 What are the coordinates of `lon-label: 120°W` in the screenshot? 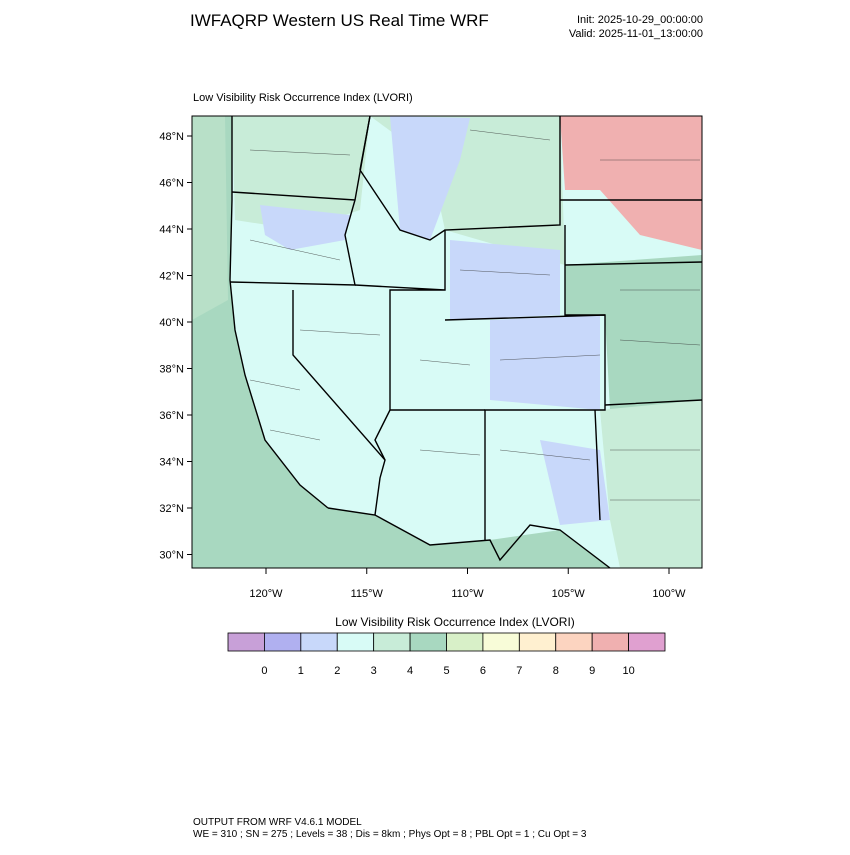 It's located at (266, 594).